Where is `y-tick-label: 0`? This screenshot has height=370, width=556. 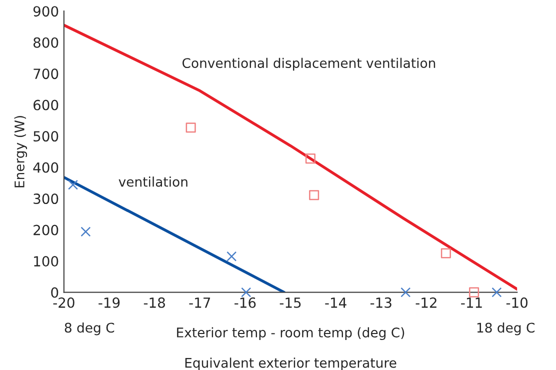 y-tick-label: 0 is located at coordinates (54, 292).